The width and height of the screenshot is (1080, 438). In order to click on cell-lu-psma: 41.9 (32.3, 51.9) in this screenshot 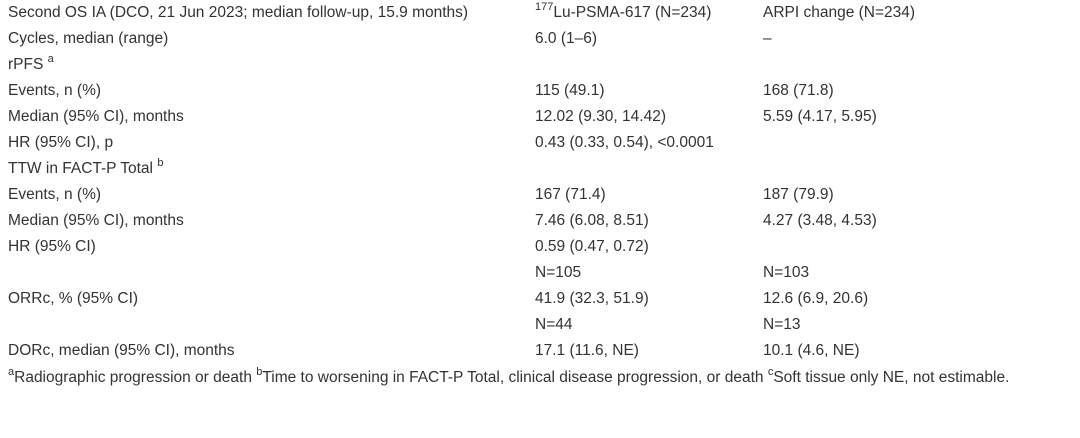, I will do `click(592, 298)`.